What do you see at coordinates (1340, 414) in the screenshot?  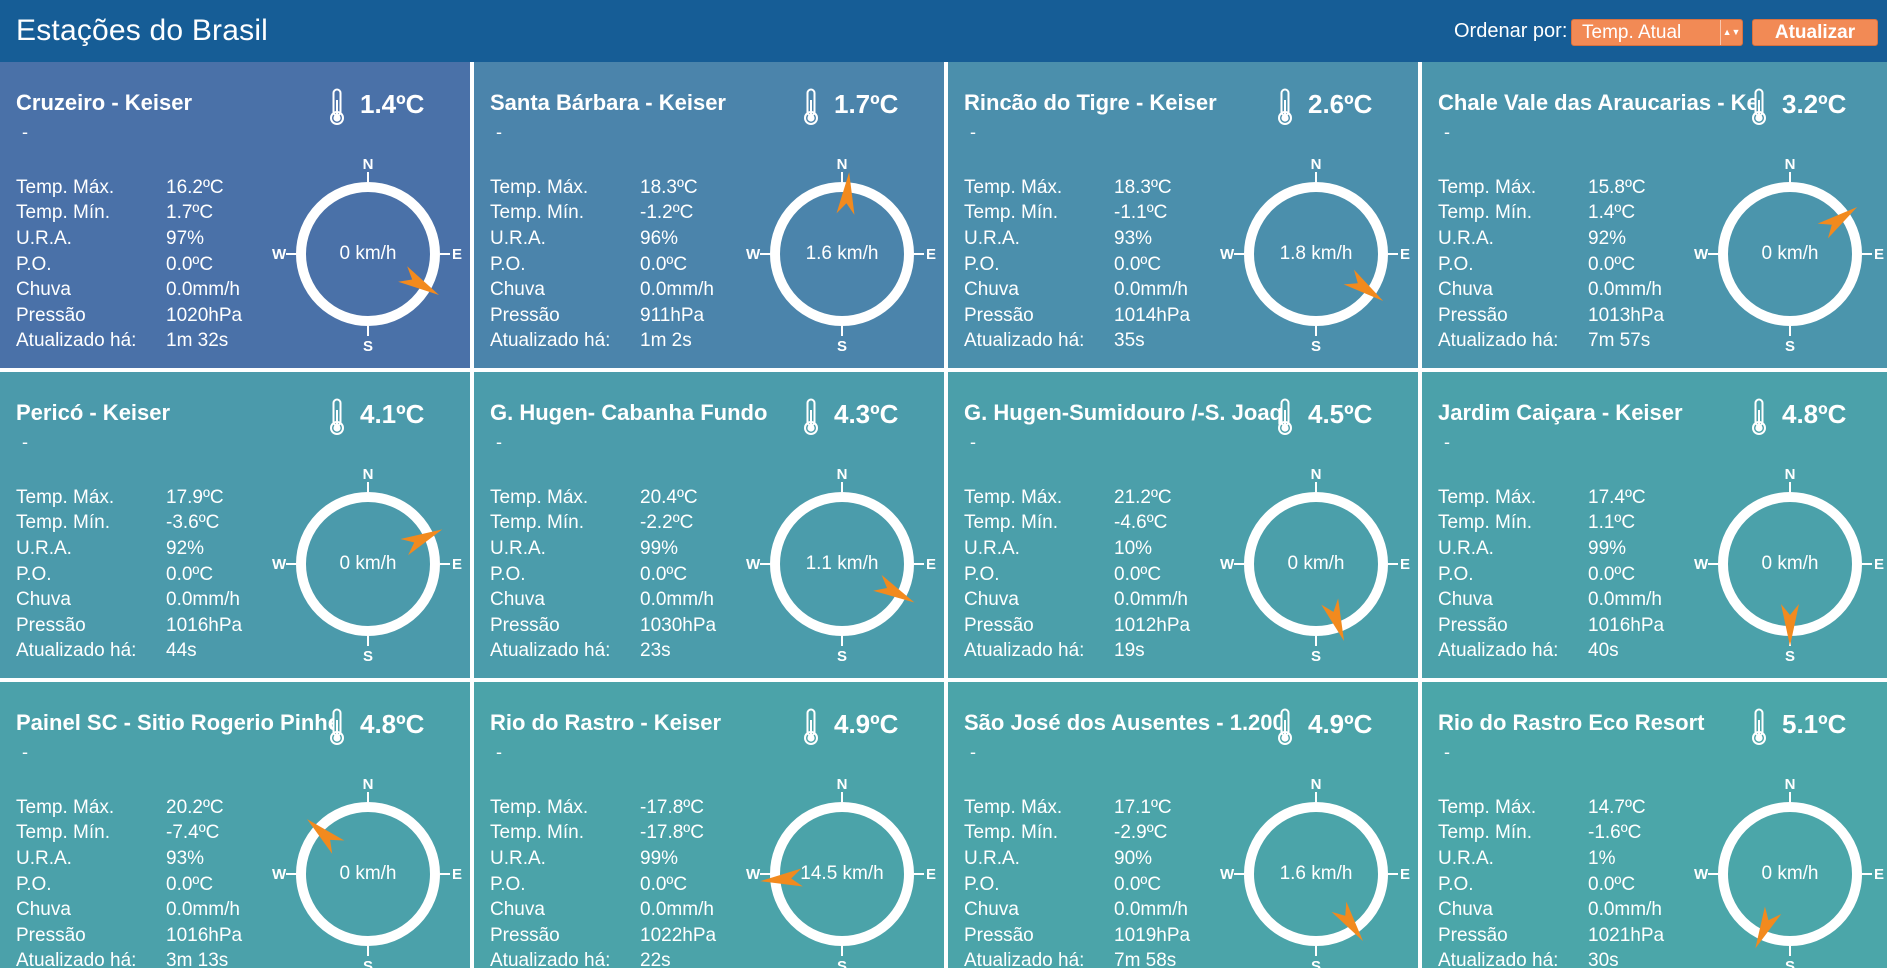 I see `current-temperature: 4.5ºC` at bounding box center [1340, 414].